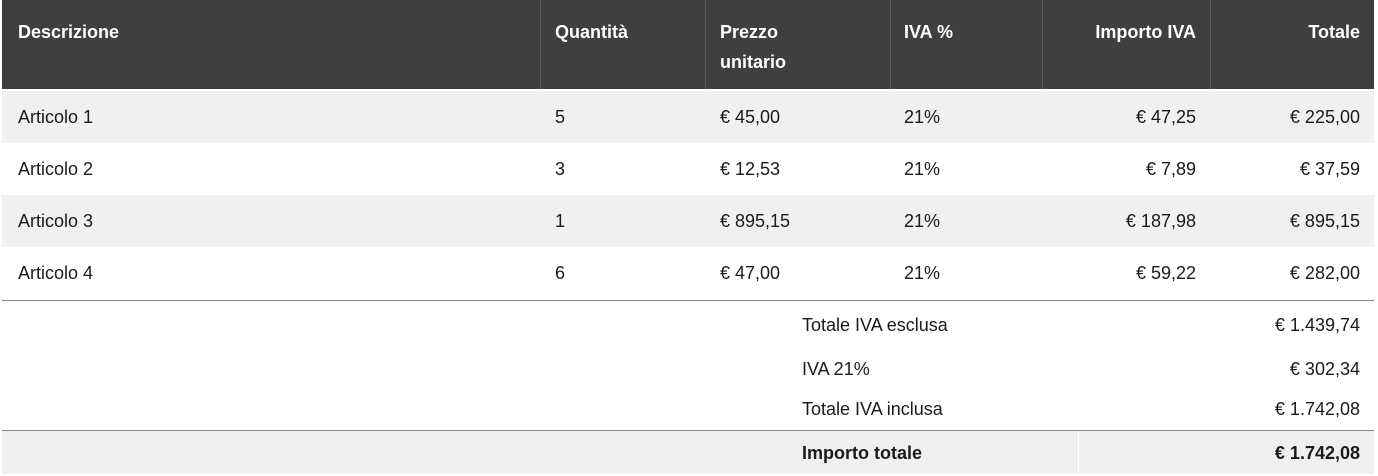 The image size is (1378, 476). I want to click on row-description: Articolo 1, so click(56, 117).